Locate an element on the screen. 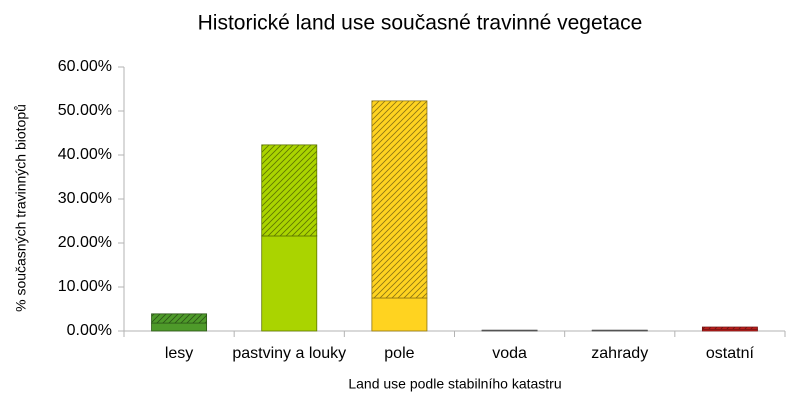 Image resolution: width=800 pixels, height=403 pixels. x-tick-label: zahrady is located at coordinates (619, 353).